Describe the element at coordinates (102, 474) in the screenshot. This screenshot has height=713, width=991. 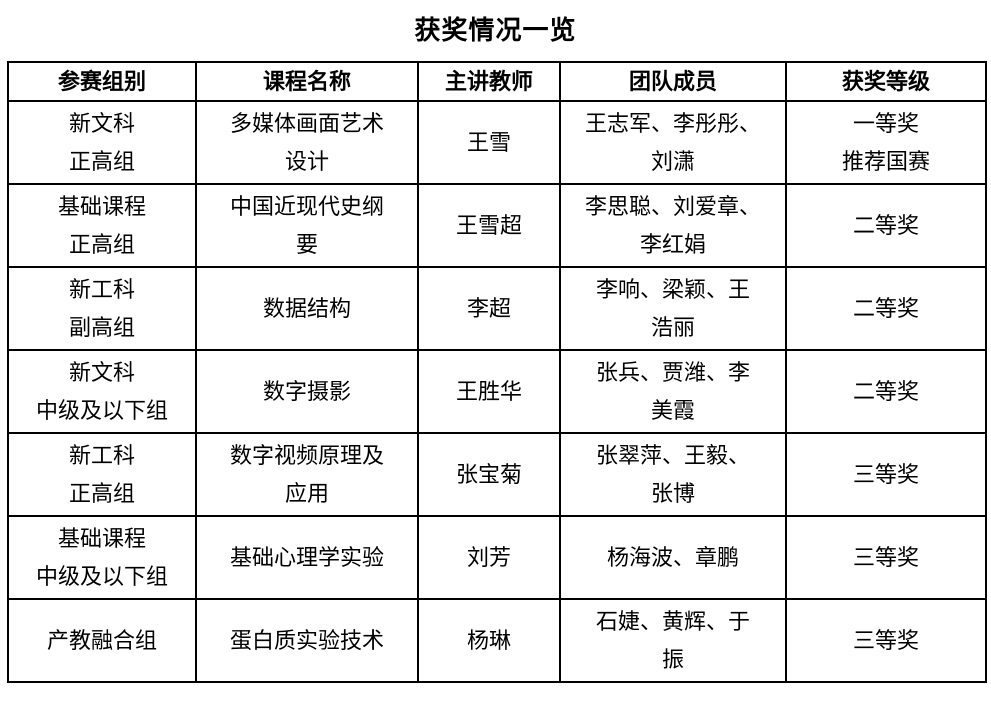
I see `cell-group: 新工科 正高组` at that location.